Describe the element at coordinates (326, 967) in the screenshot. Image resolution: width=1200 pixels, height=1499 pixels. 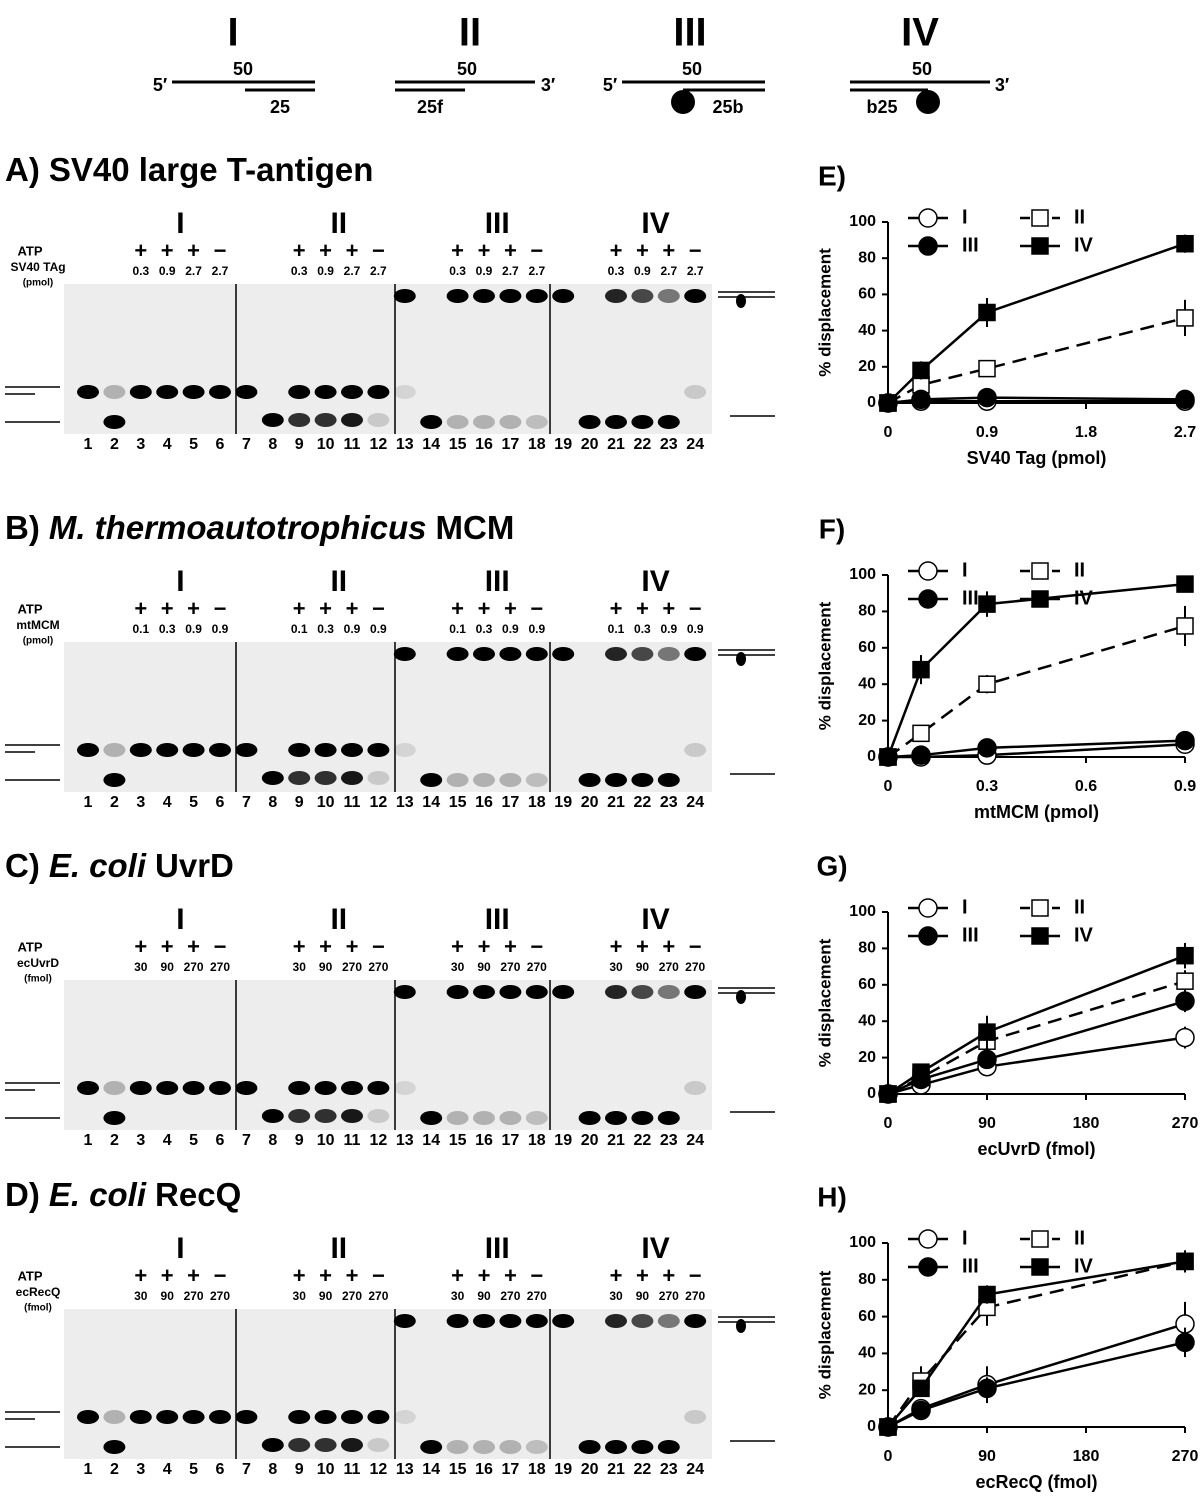
I see `amount-label: 90` at that location.